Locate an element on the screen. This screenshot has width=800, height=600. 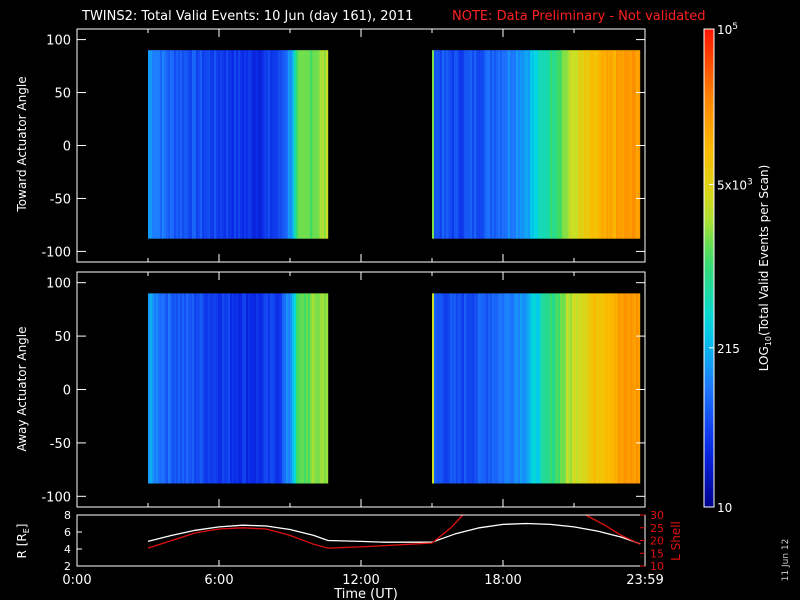
away-angle-axis-label: Away Actuator Angle is located at coordinates (22, 388).